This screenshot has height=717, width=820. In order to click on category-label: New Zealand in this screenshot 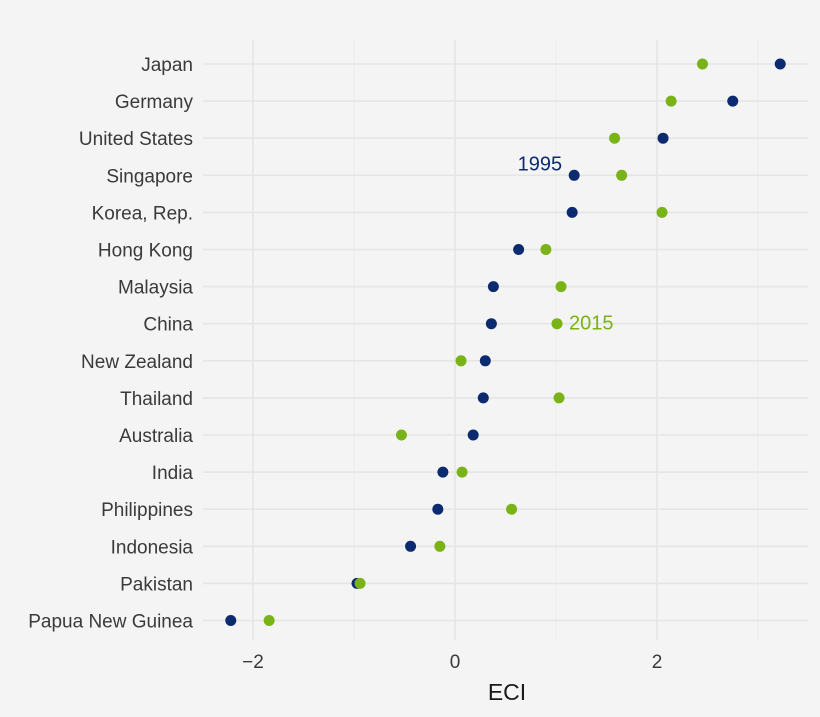, I will do `click(137, 362)`.